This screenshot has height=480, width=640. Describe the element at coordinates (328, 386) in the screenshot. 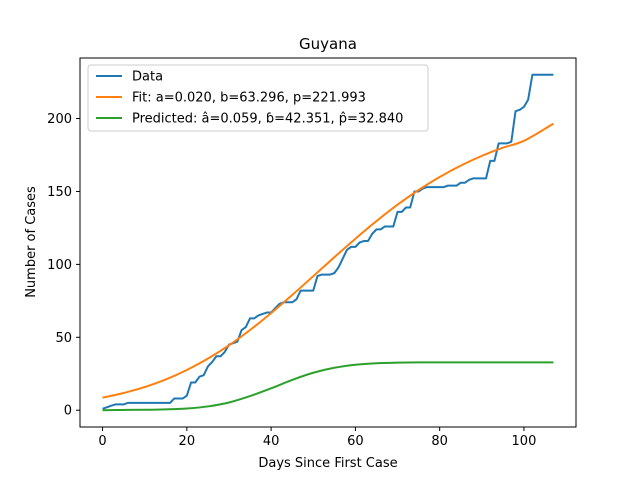

I see `series-line-predicted` at that location.